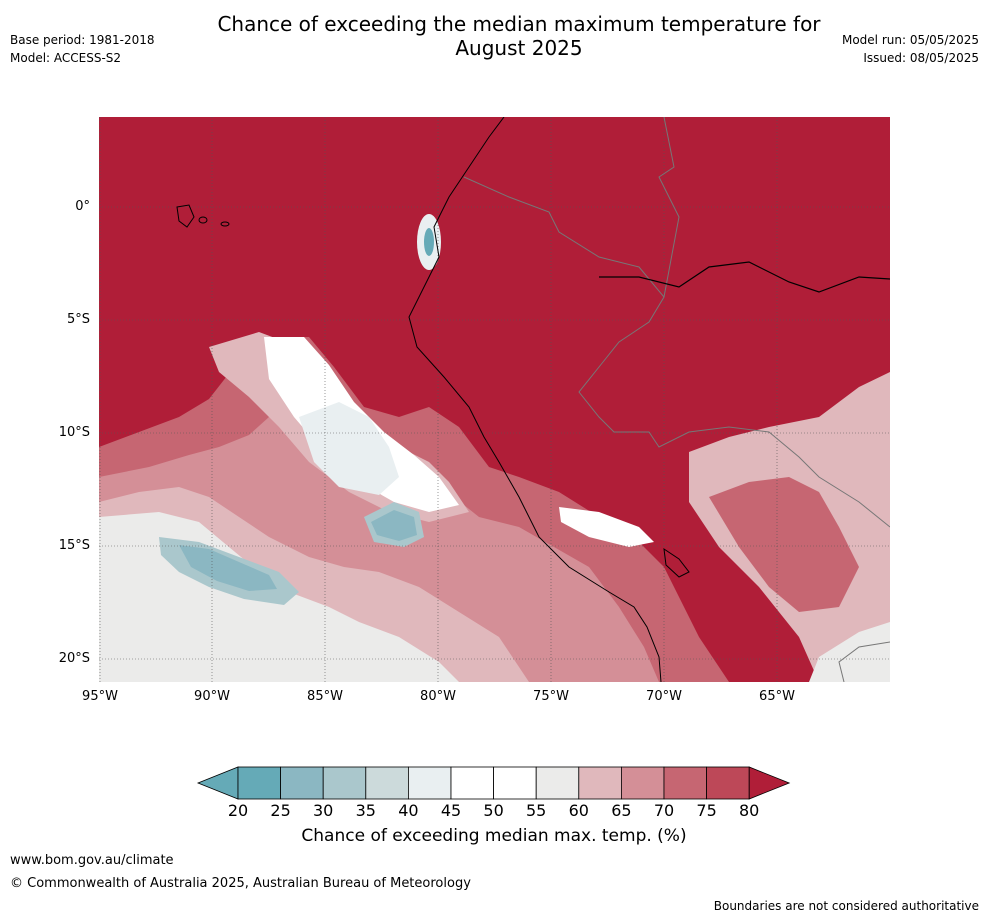  Describe the element at coordinates (910, 40) in the screenshot. I see `model-run: Model run: 05/05/2025` at that location.